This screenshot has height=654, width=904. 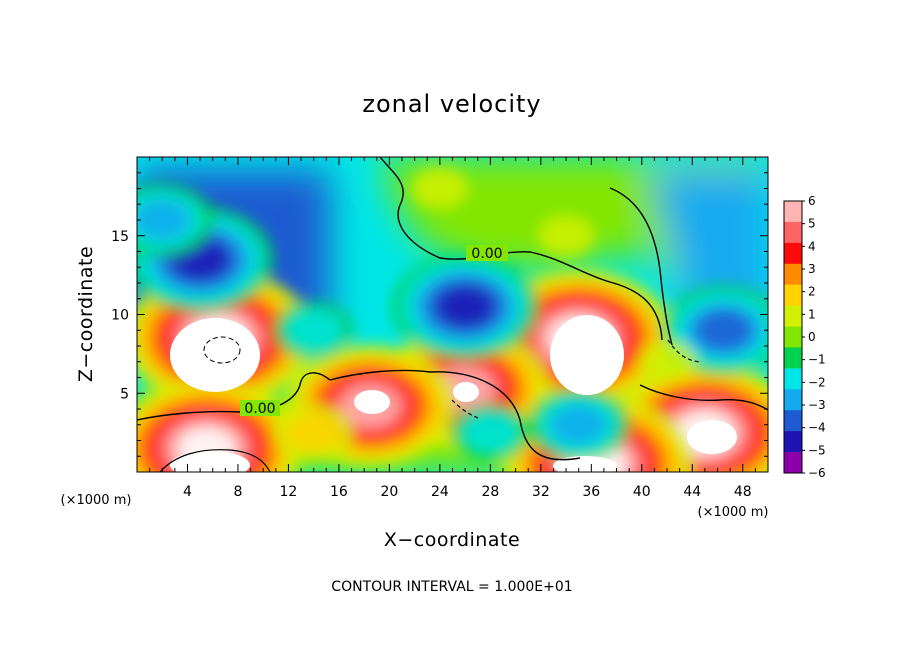 I want to click on x-tick-label-16: 16, so click(x=339, y=492).